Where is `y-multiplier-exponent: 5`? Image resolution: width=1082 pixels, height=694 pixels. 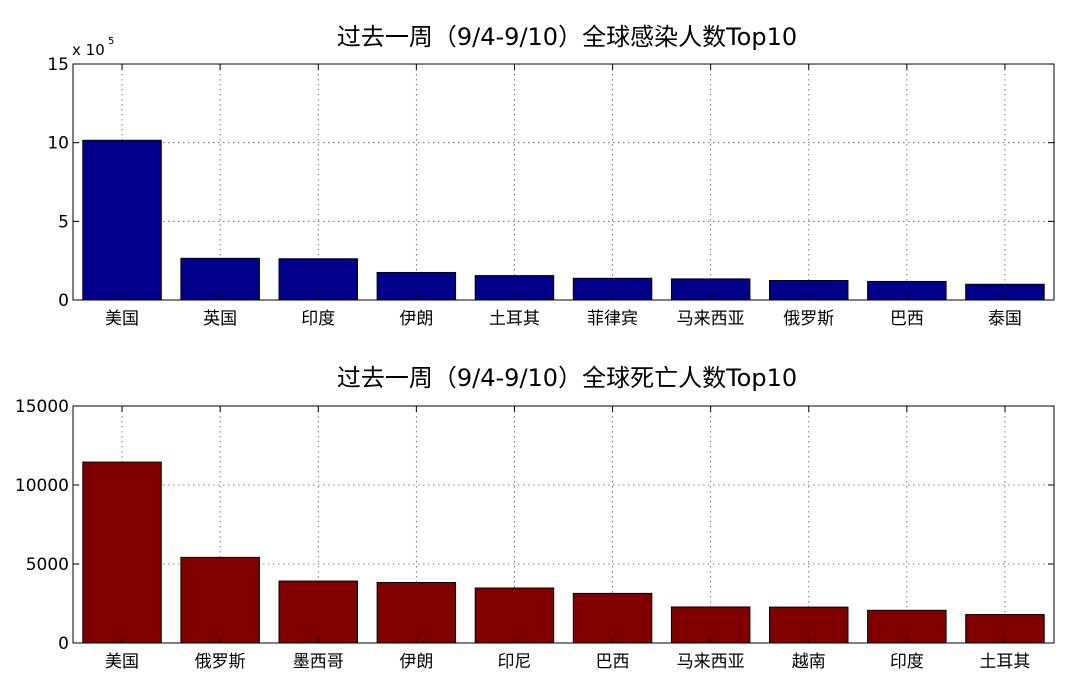
y-multiplier-exponent: 5 is located at coordinates (111, 41).